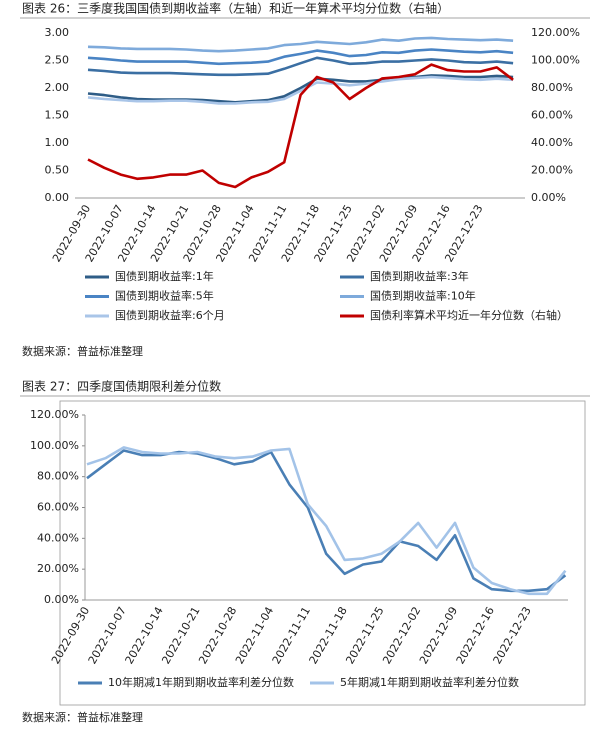 This screenshot has width=604, height=729. What do you see at coordinates (57, 60) in the screenshot?
I see `y-tick-label: 2.50` at bounding box center [57, 60].